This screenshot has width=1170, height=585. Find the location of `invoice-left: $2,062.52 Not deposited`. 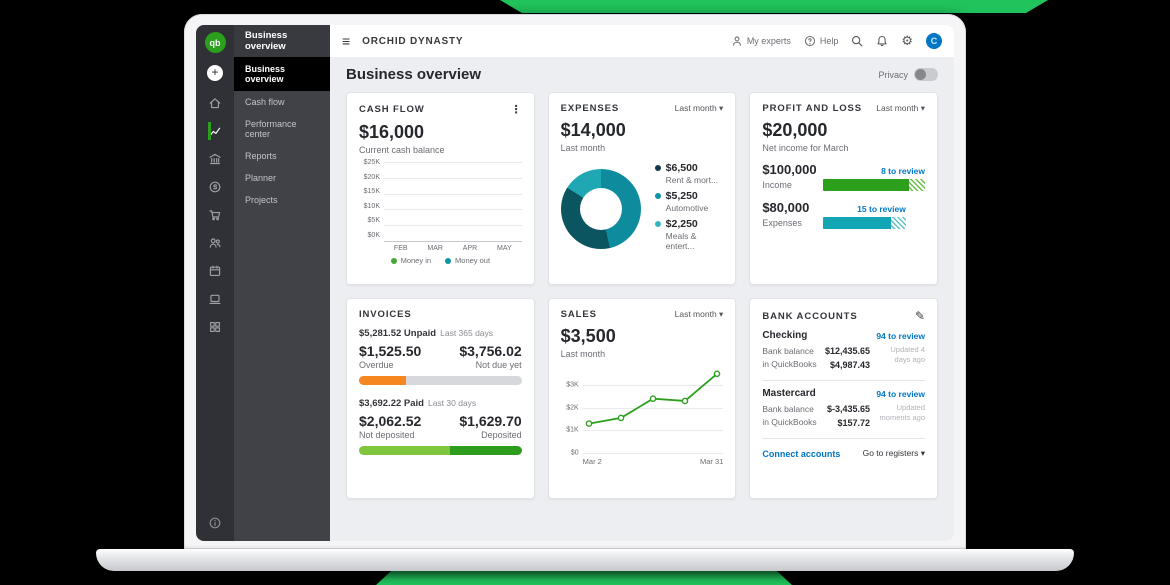

invoice-left: $2,062.52 Not deposited is located at coordinates (390, 426).